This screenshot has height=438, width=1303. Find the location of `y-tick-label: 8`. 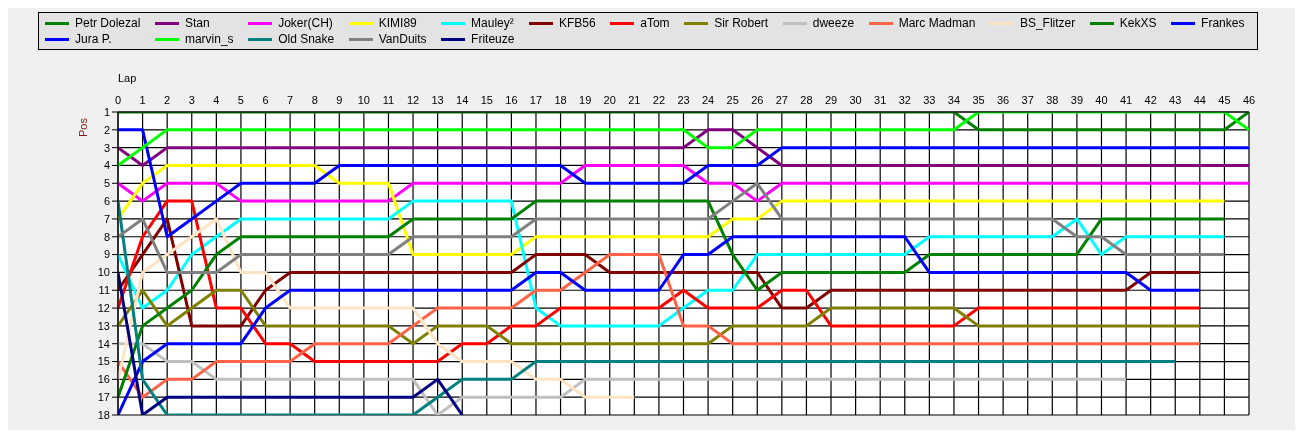

y-tick-label: 8 is located at coordinates (106, 236).